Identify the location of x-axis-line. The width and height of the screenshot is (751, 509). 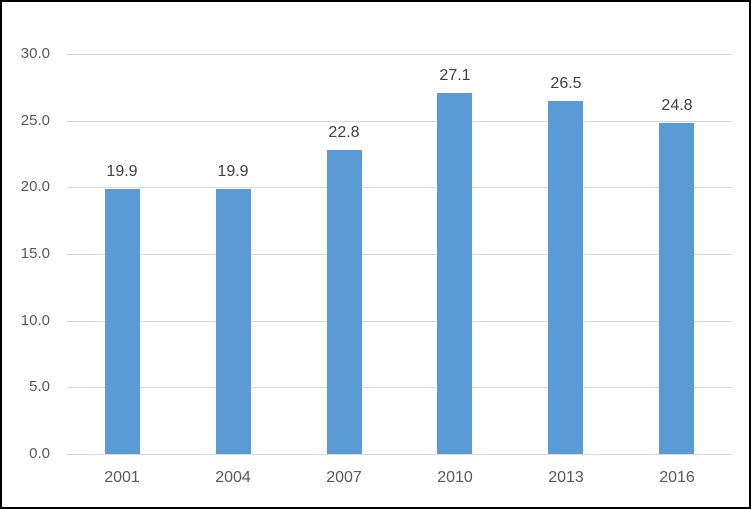
(399, 454).